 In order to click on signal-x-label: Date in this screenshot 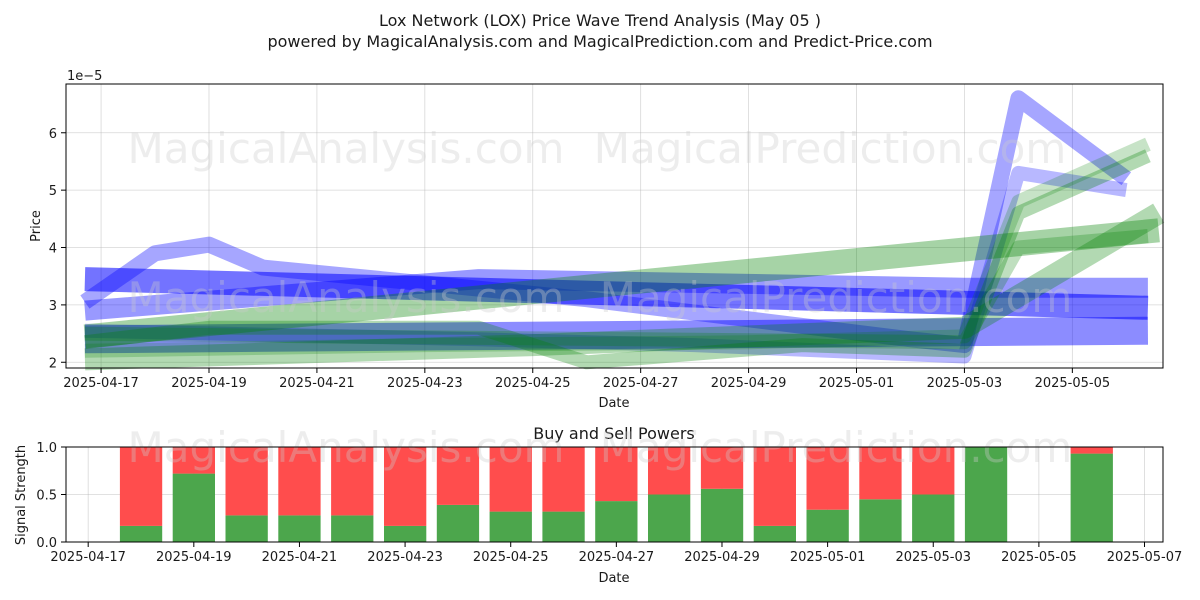, I will do `click(613, 578)`.